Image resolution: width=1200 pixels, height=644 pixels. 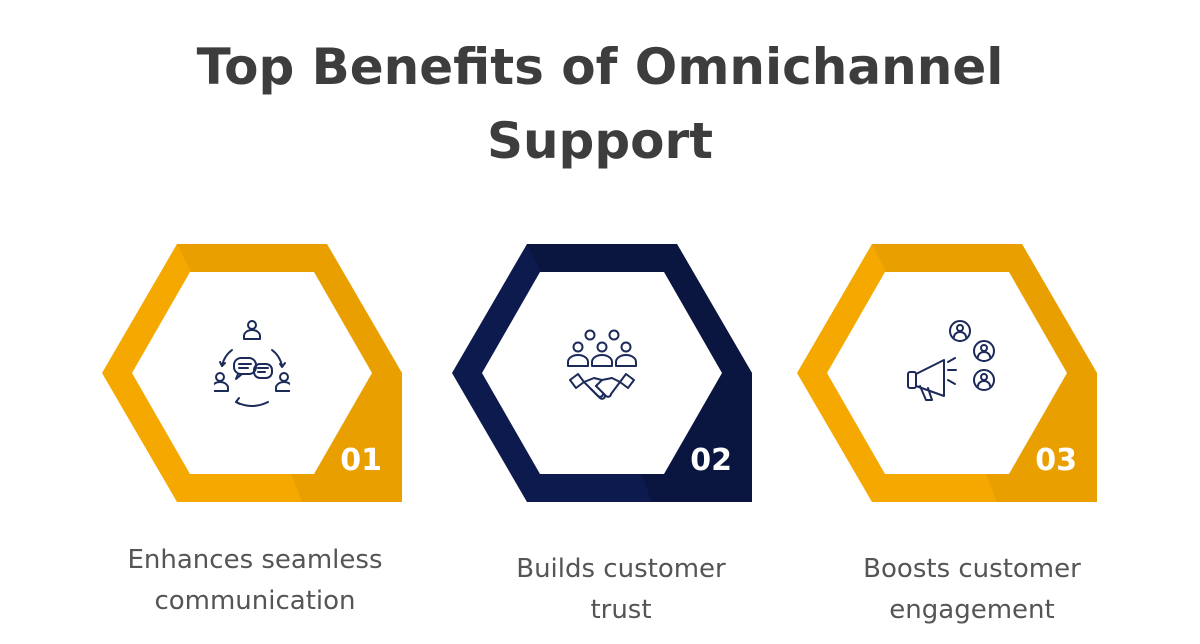 I want to click on megaphone-users-icon, so click(x=951, y=360).